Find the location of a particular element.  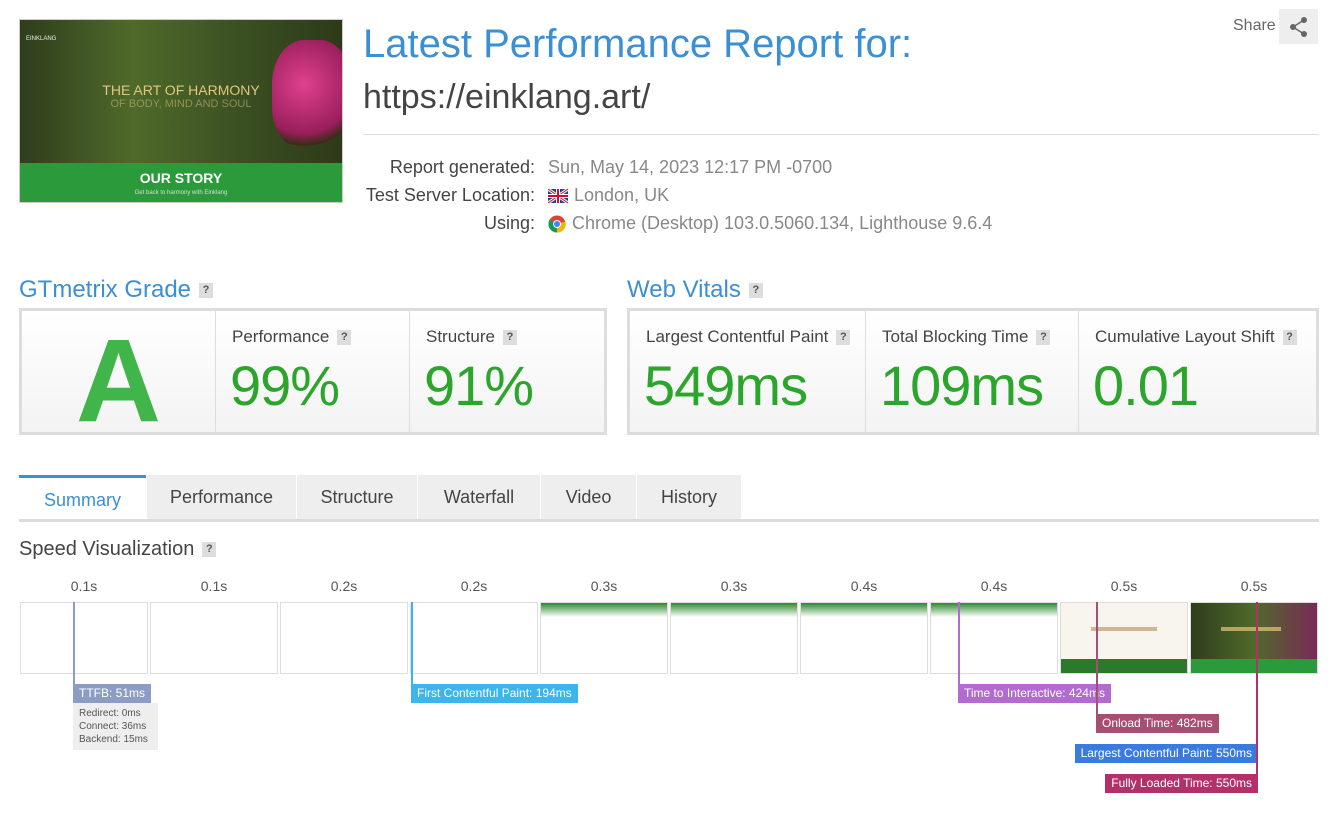

grade-cell: A is located at coordinates (118, 379).